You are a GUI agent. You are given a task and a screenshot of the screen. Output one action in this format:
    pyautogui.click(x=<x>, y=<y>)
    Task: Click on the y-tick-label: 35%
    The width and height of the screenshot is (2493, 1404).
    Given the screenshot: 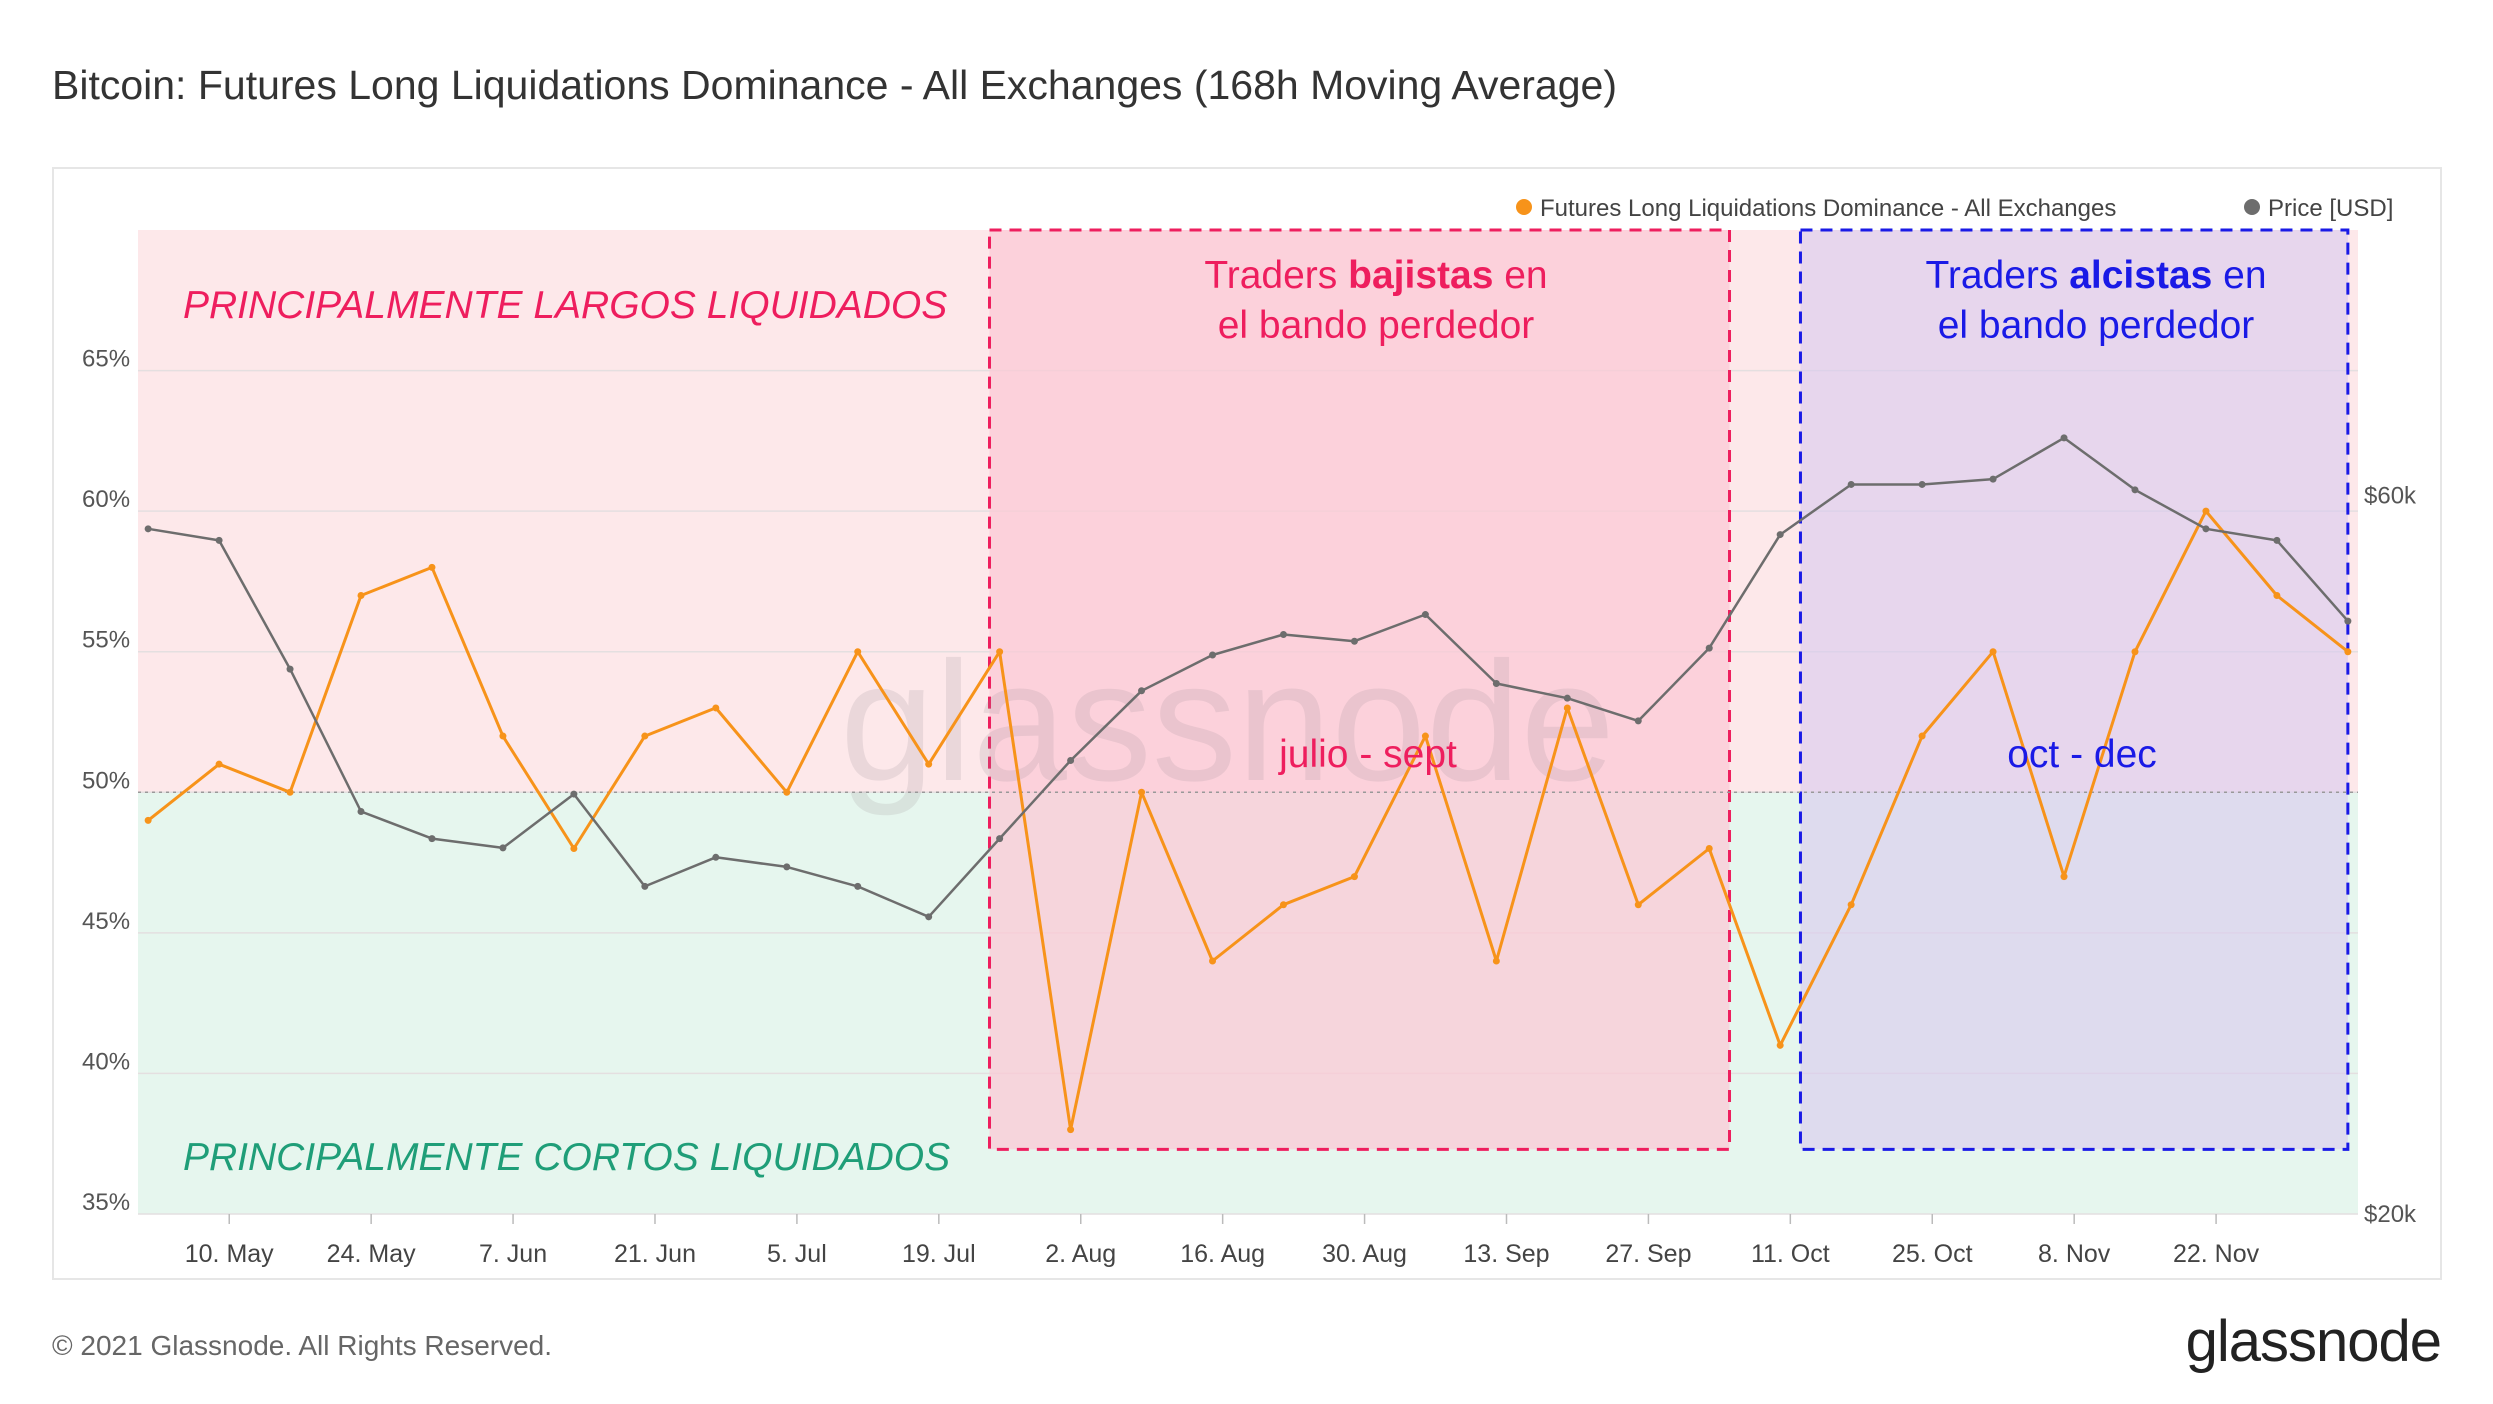 What is the action you would take?
    pyautogui.click(x=106, y=1202)
    